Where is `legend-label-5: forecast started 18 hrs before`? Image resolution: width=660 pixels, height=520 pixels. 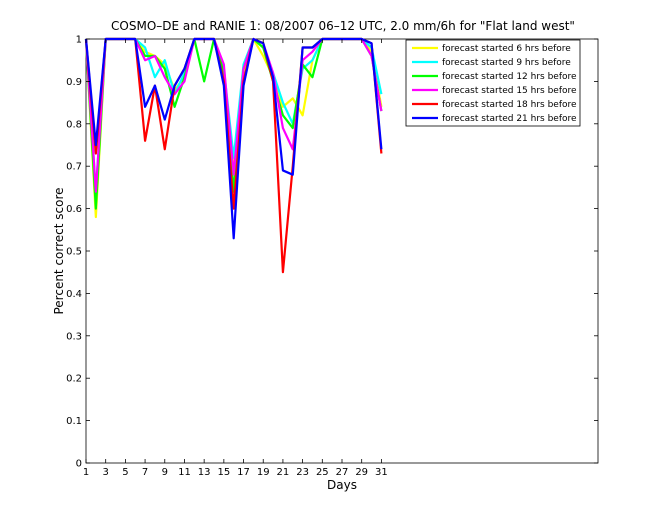 legend-label-5: forecast started 18 hrs before is located at coordinates (509, 105).